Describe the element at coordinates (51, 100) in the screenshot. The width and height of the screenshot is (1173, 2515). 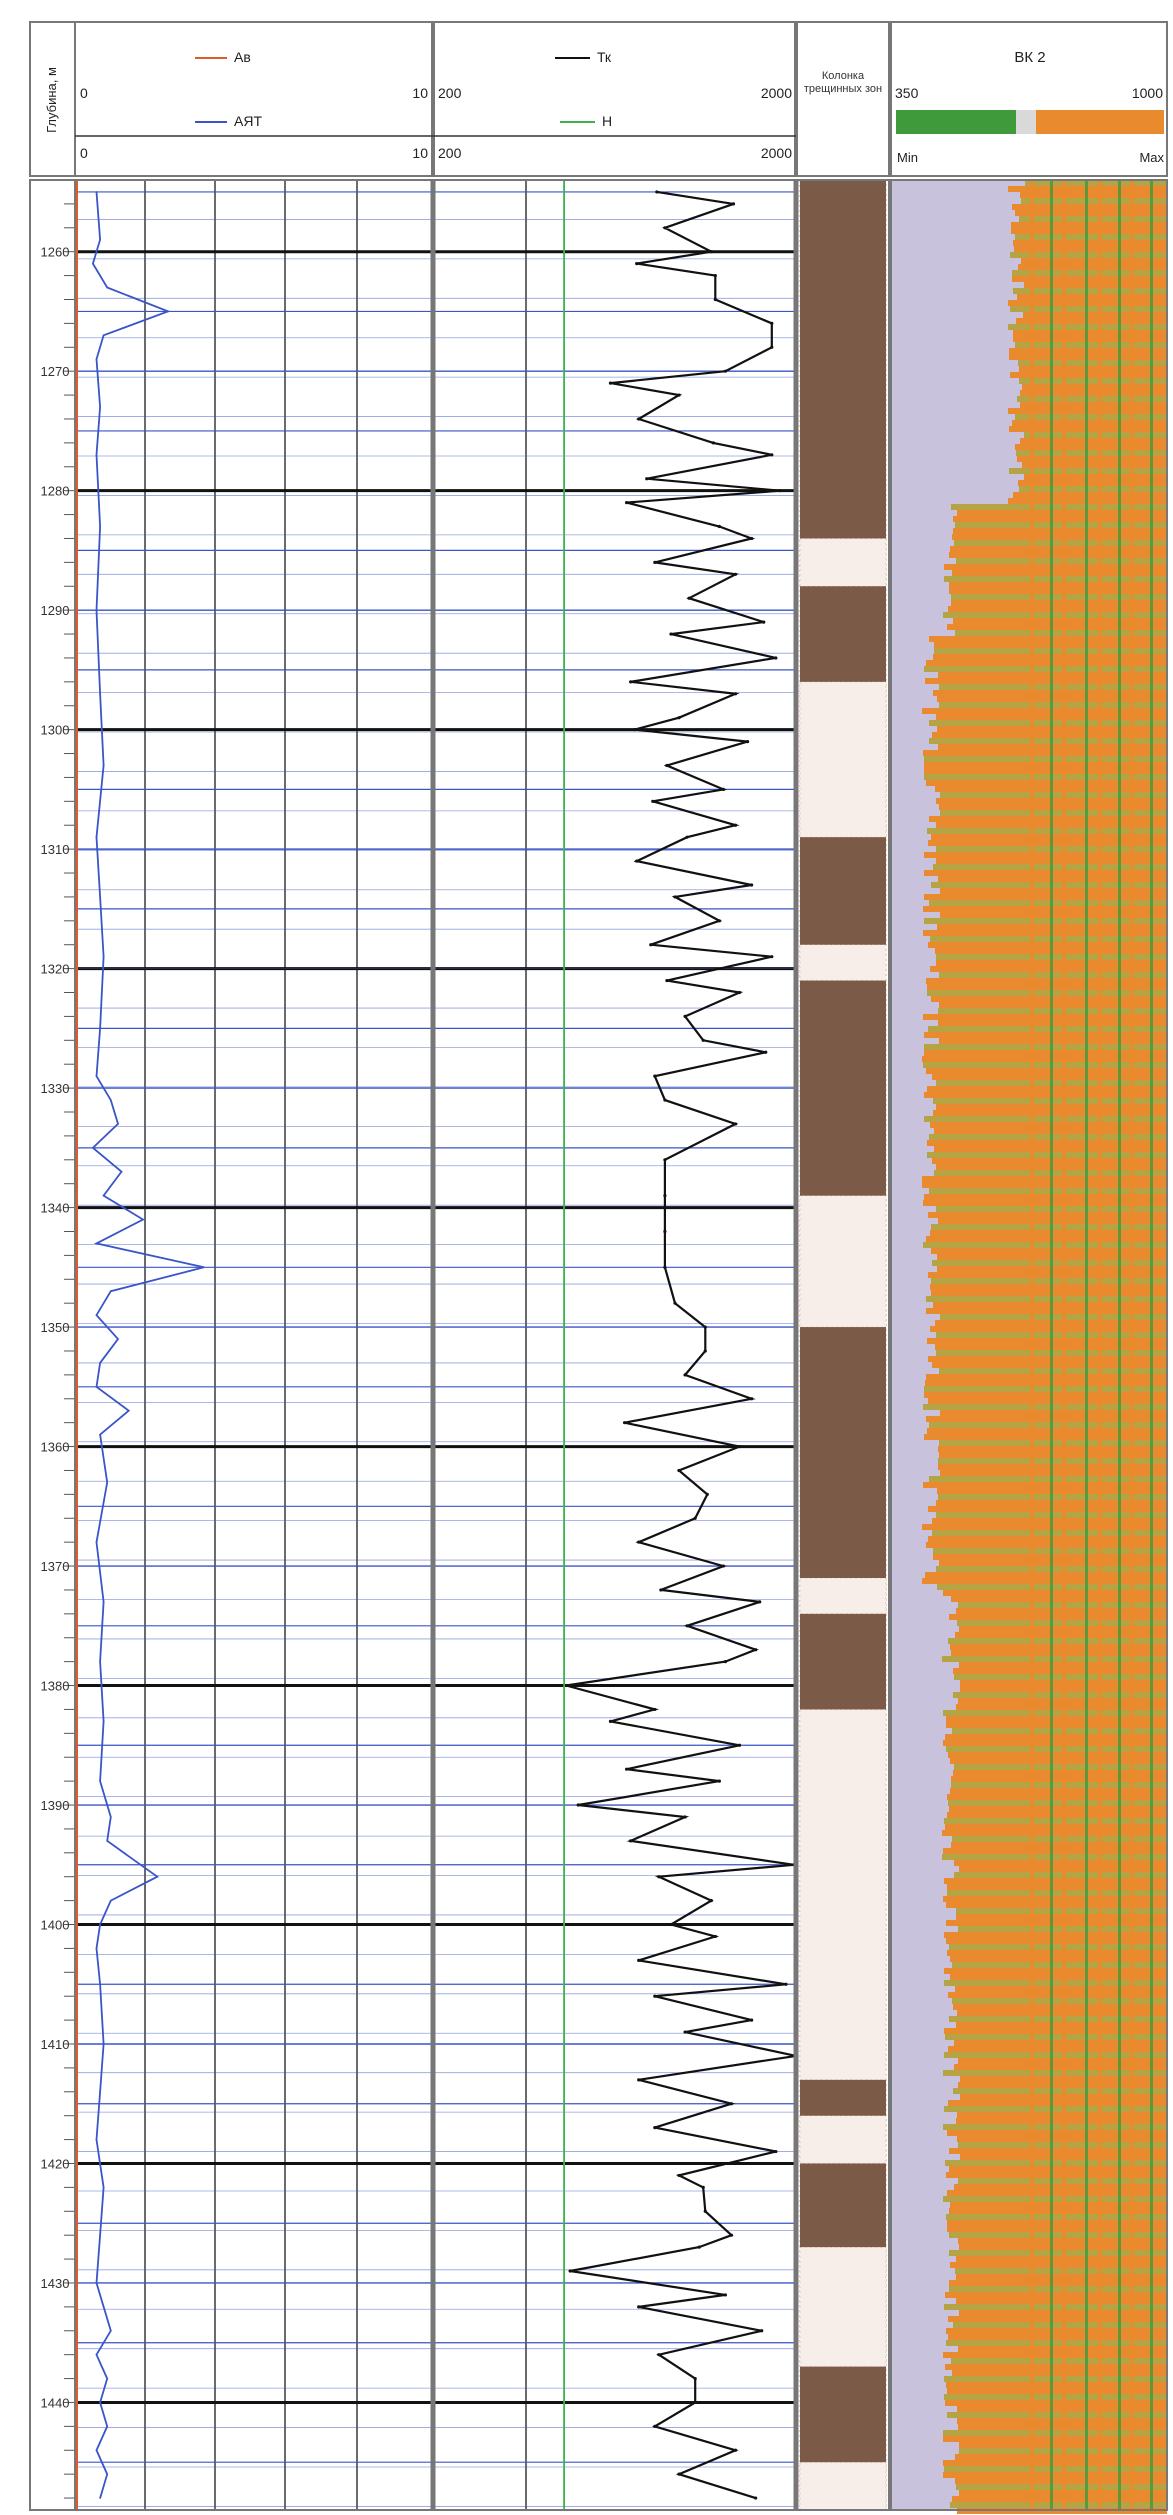
I see `depth-axis-title: Глубина, м` at that location.